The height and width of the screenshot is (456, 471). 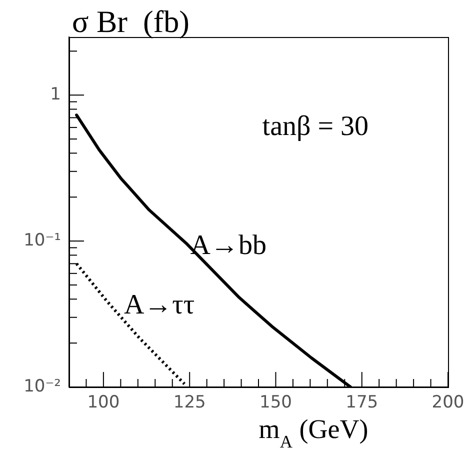 I want to click on chart-title: σ Br (fb), so click(x=131, y=21).